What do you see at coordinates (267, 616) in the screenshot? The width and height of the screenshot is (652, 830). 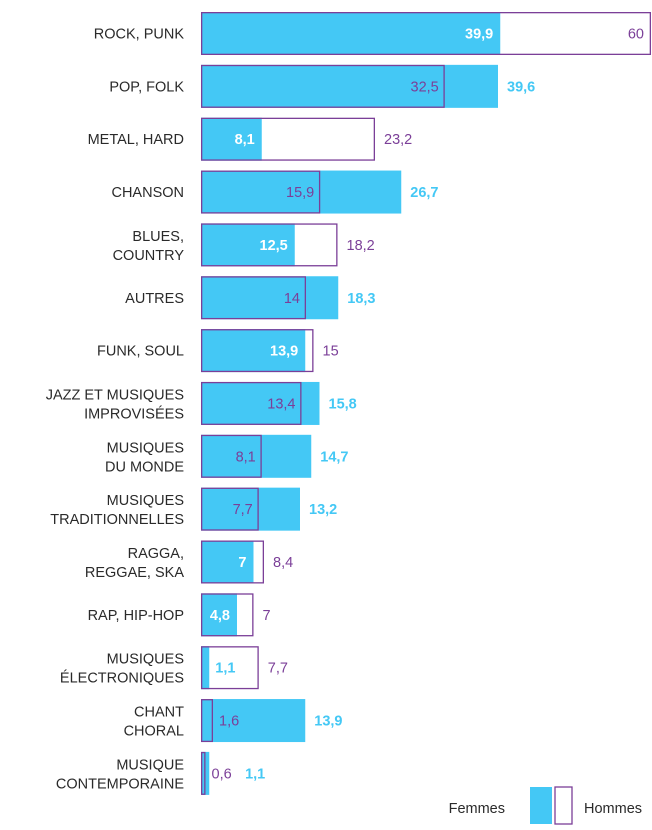 I see `value-label-hommes-rap-hip-hop: 7` at bounding box center [267, 616].